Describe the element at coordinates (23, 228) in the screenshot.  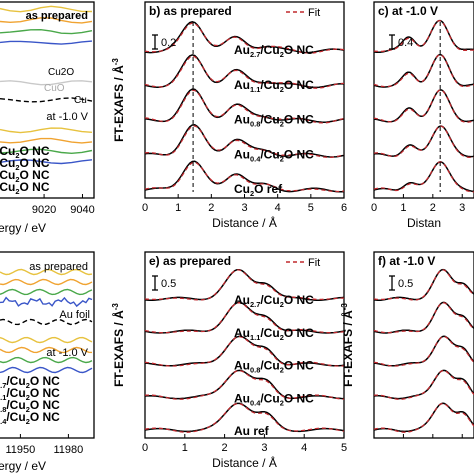
I see `a-top-xlabel: ergy / eV` at that location.